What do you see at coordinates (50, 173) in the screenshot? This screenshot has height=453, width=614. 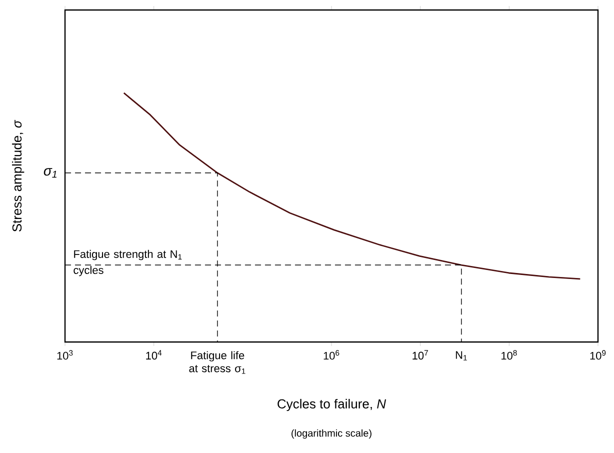 I see `text: σ$_{1}$` at bounding box center [50, 173].